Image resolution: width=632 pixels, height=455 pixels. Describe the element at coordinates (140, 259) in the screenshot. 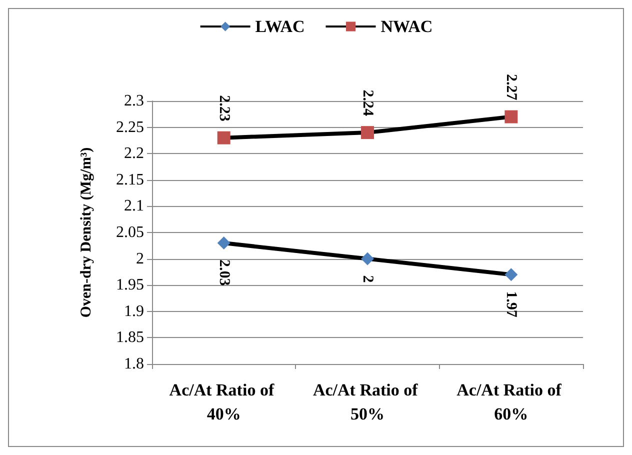

I see `y-tick-label: 2` at that location.